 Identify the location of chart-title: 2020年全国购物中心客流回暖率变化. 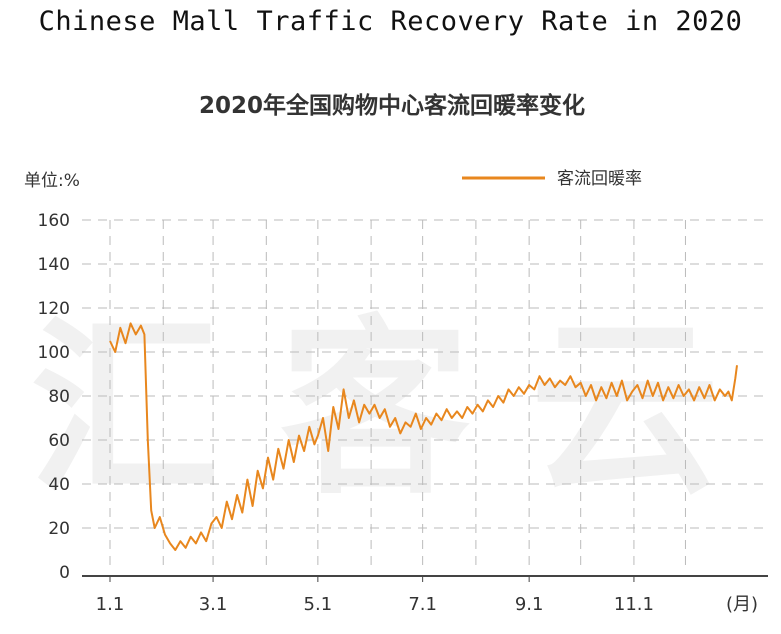
(392, 105).